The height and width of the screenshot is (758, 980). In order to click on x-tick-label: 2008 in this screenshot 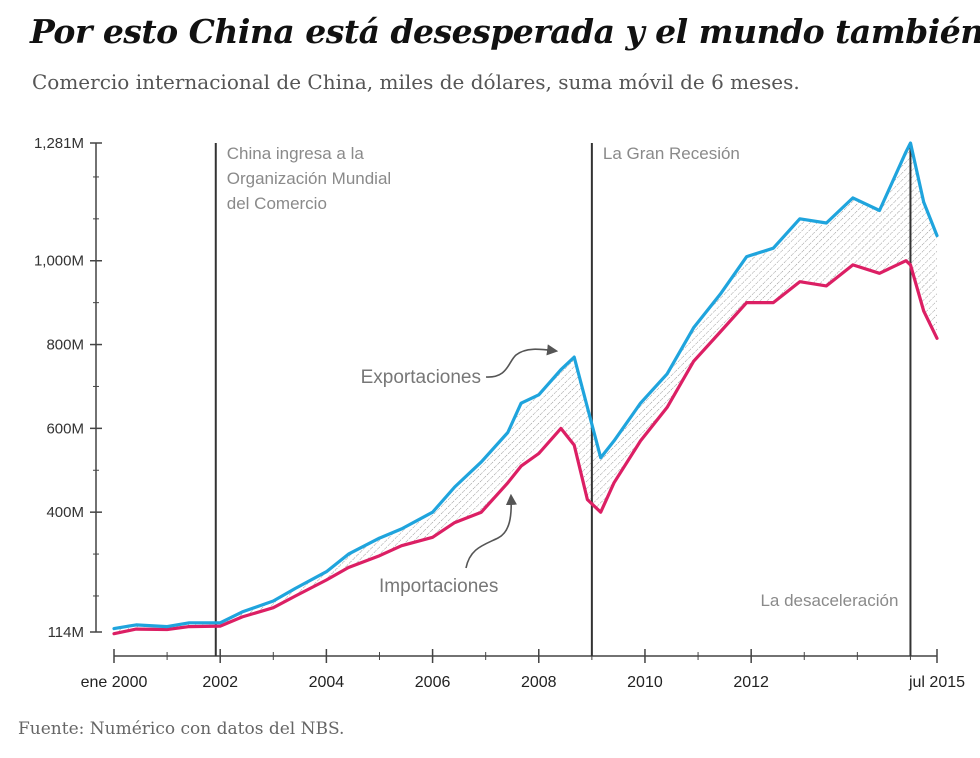, I will do `click(539, 682)`.